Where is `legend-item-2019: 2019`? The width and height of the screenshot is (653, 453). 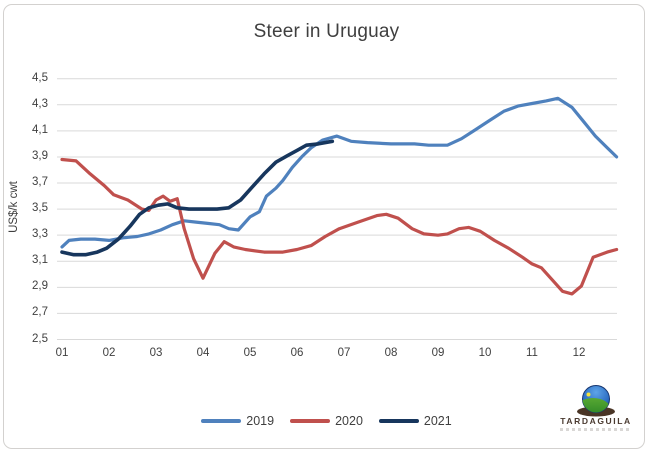
legend-item-2019: 2019 is located at coordinates (237, 421).